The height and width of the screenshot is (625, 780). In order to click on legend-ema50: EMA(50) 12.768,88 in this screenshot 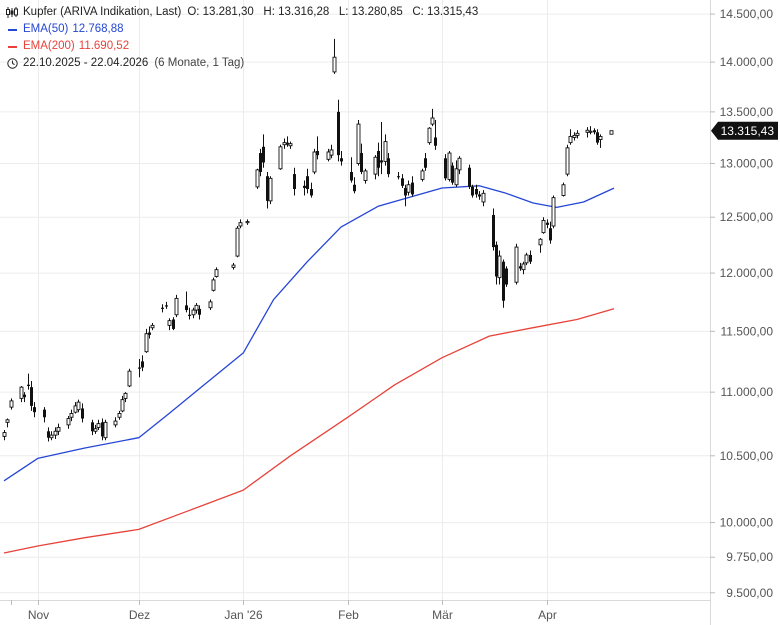, I will do `click(242, 29)`.